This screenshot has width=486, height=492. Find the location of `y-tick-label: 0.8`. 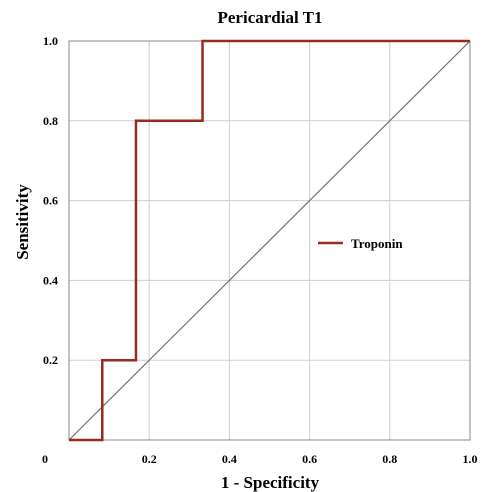

y-tick-label: 0.8 is located at coordinates (50, 121).